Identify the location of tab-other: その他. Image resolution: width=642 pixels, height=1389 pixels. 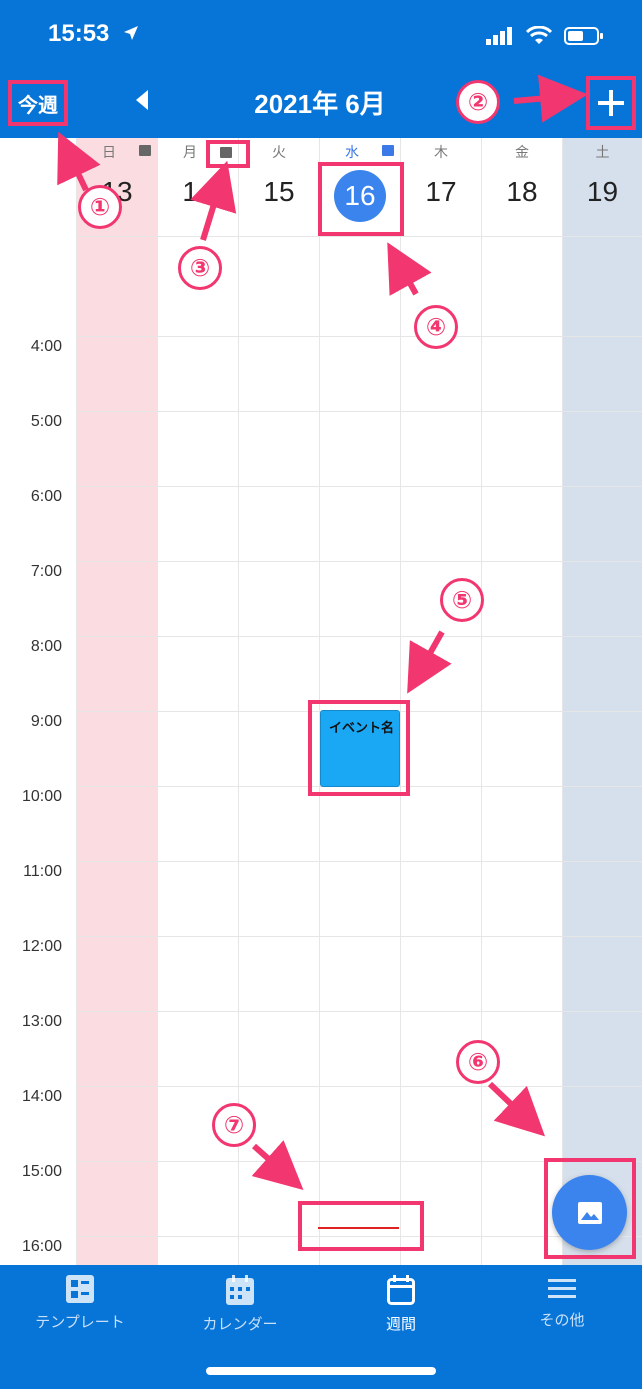
(562, 1310).